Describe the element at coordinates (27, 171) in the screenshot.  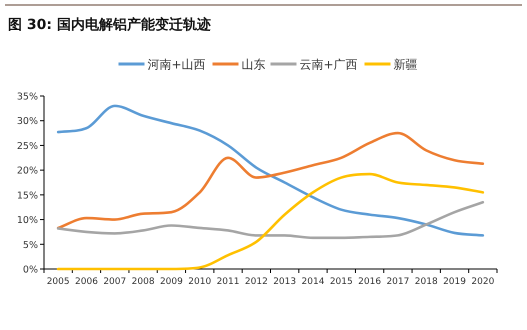
I see `y-tick-label: 20%` at that location.